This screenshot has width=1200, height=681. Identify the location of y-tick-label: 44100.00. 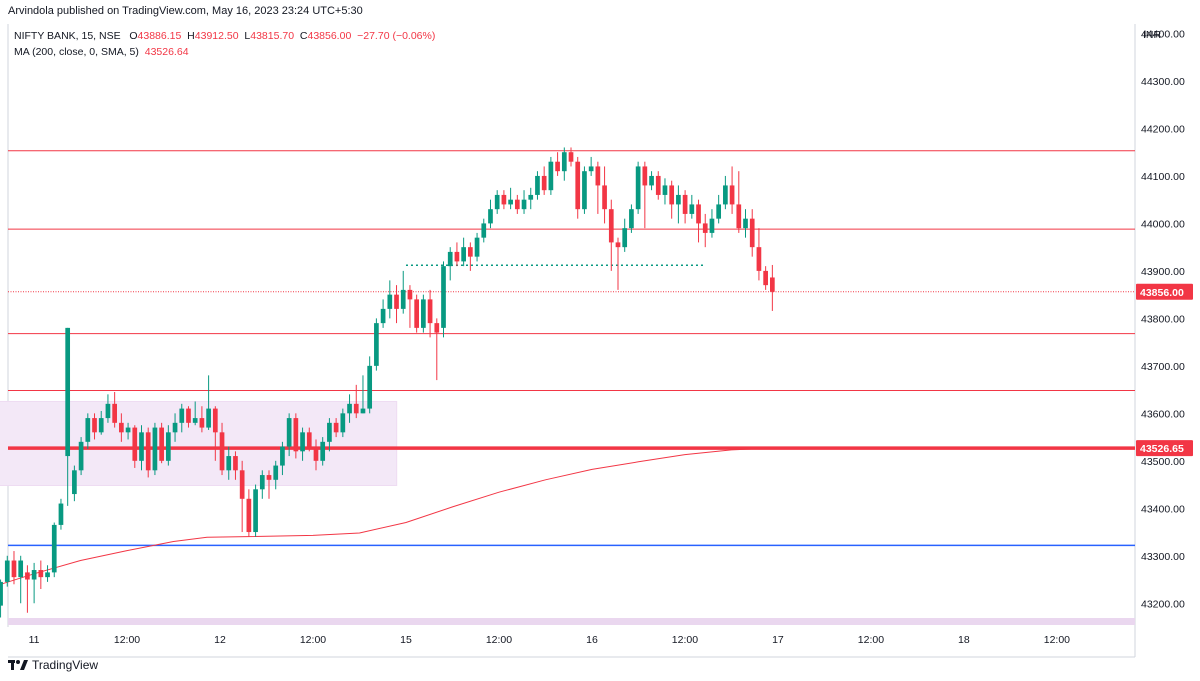
(1163, 177).